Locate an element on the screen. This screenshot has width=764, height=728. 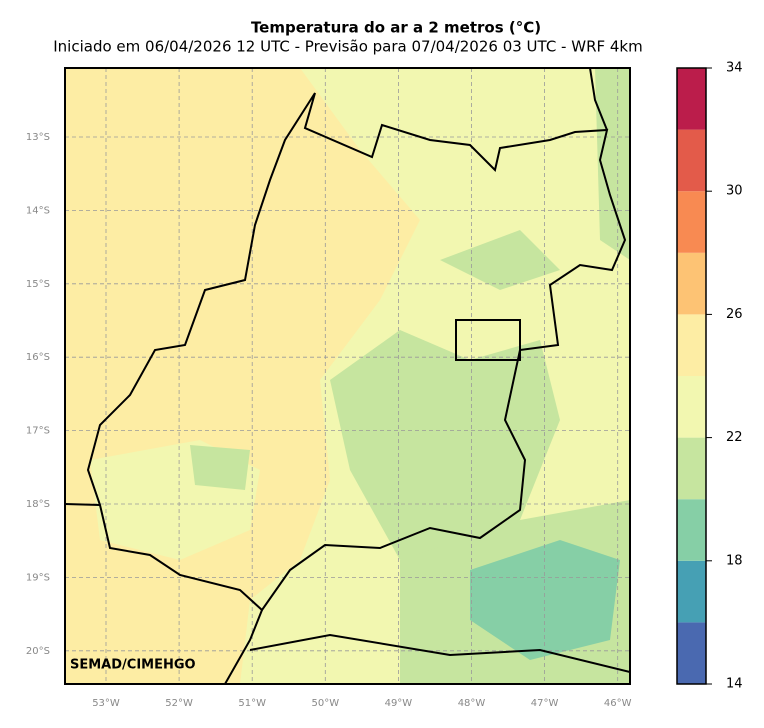
colorbar-tick-label: 30 is located at coordinates (734, 191).